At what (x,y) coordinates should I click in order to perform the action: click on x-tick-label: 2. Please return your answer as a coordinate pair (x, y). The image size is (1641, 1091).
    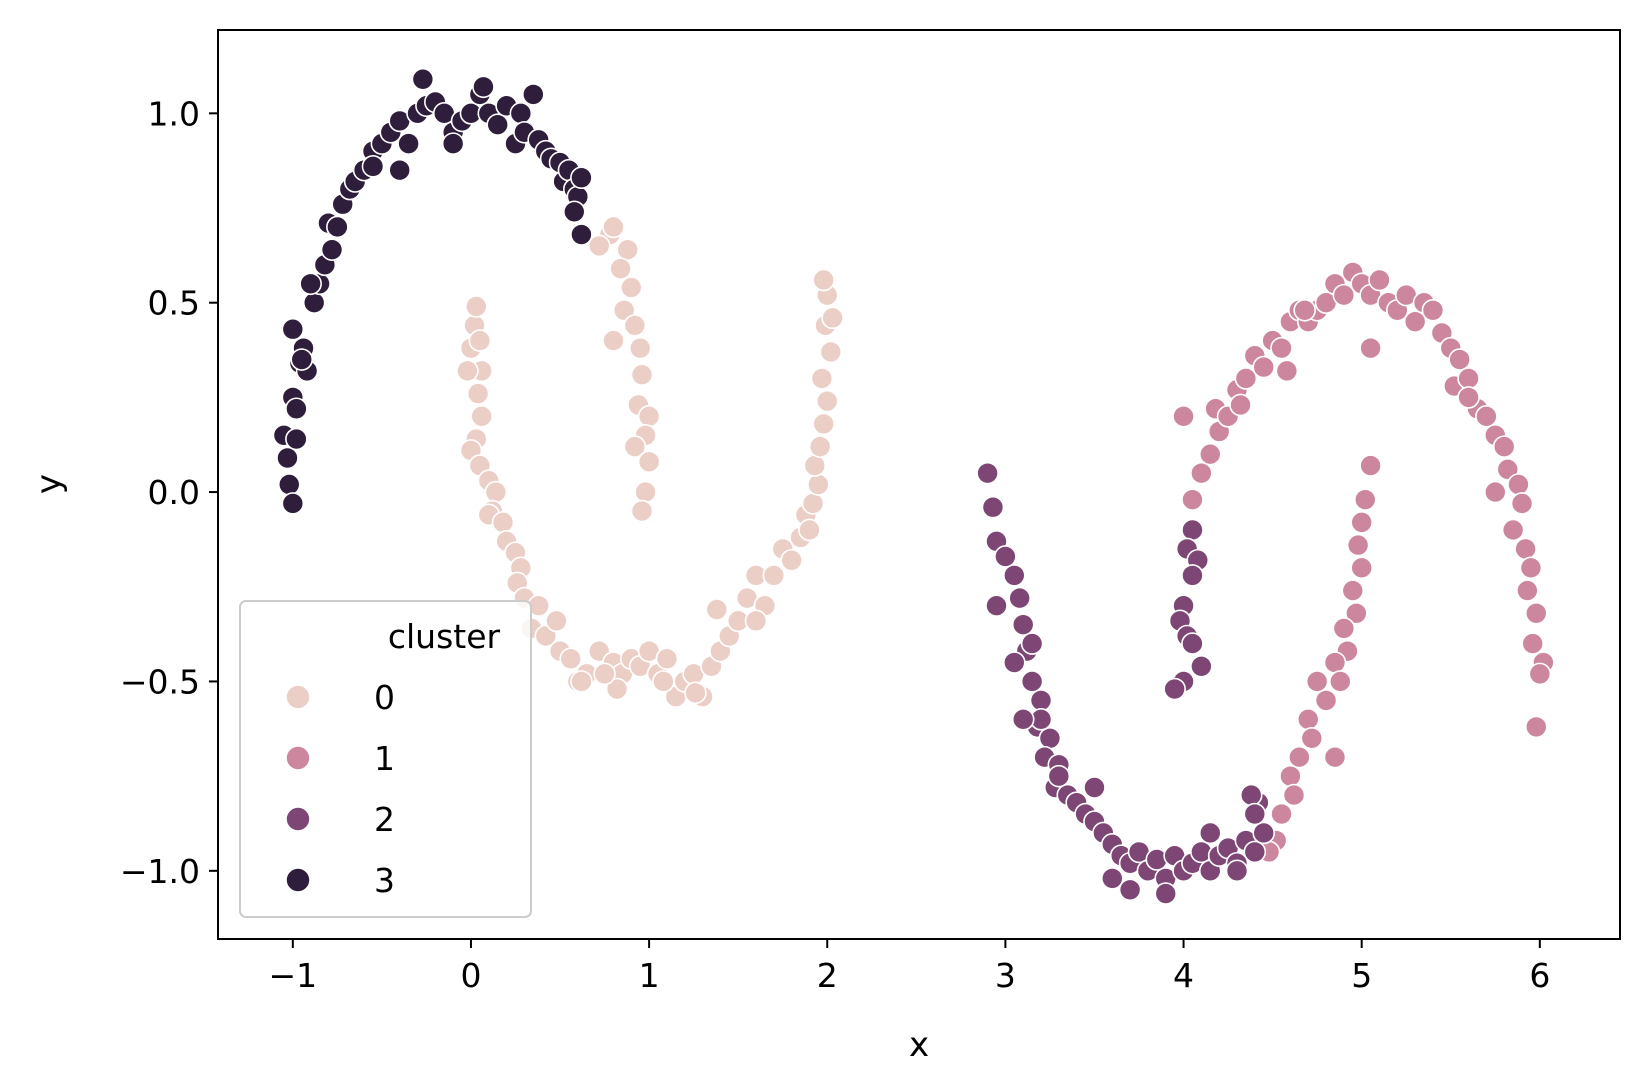
    Looking at the image, I should click on (827, 975).